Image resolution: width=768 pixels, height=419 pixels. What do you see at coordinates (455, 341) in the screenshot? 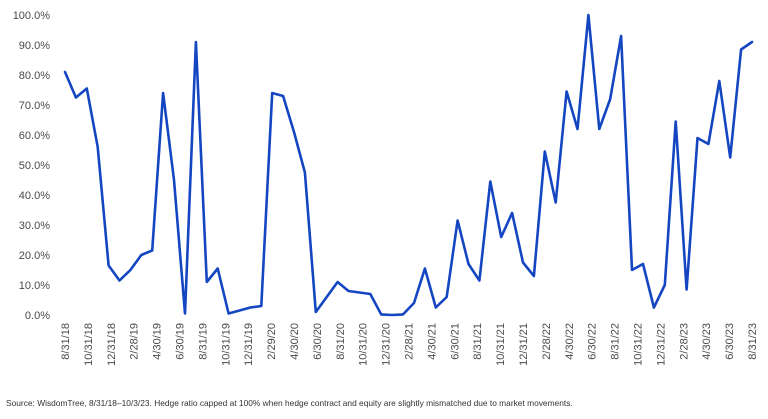
I see `x-tick-label: 6/30/21` at bounding box center [455, 341].